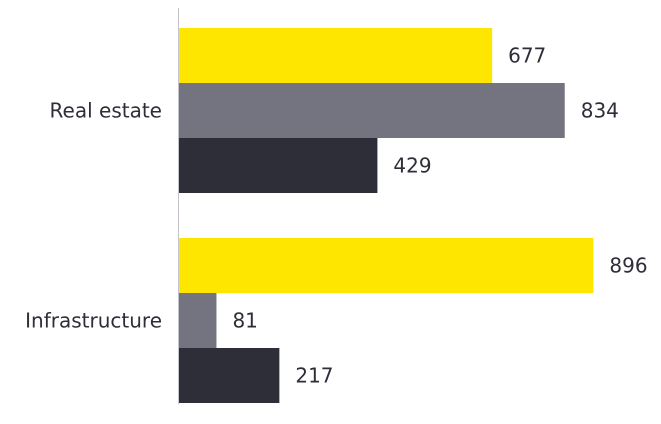 Image resolution: width=661 pixels, height=424 pixels. I want to click on data-label-real-estate-series-1: 677, so click(527, 56).